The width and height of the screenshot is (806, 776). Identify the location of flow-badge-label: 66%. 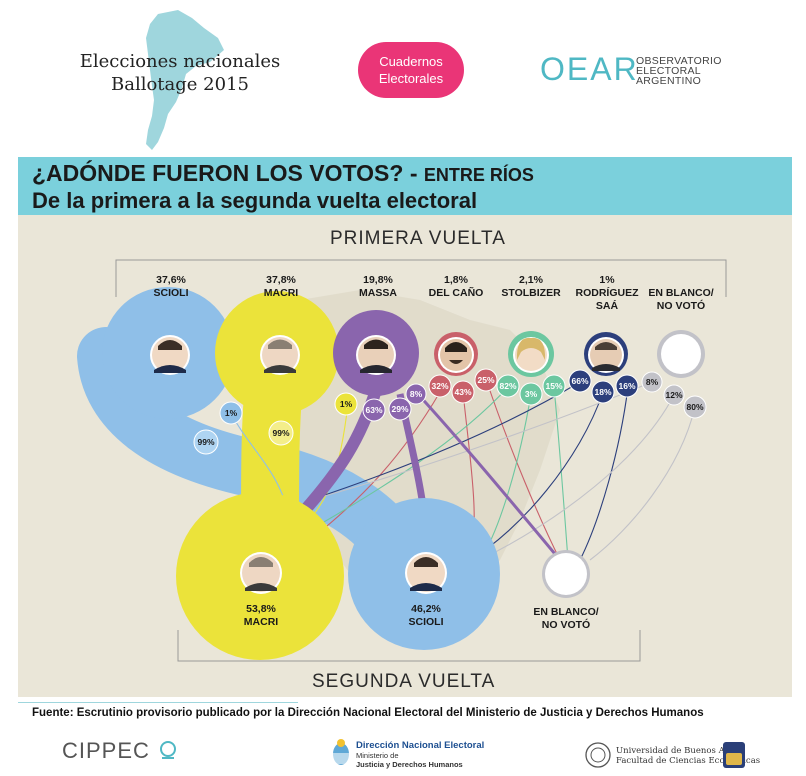
(579, 381).